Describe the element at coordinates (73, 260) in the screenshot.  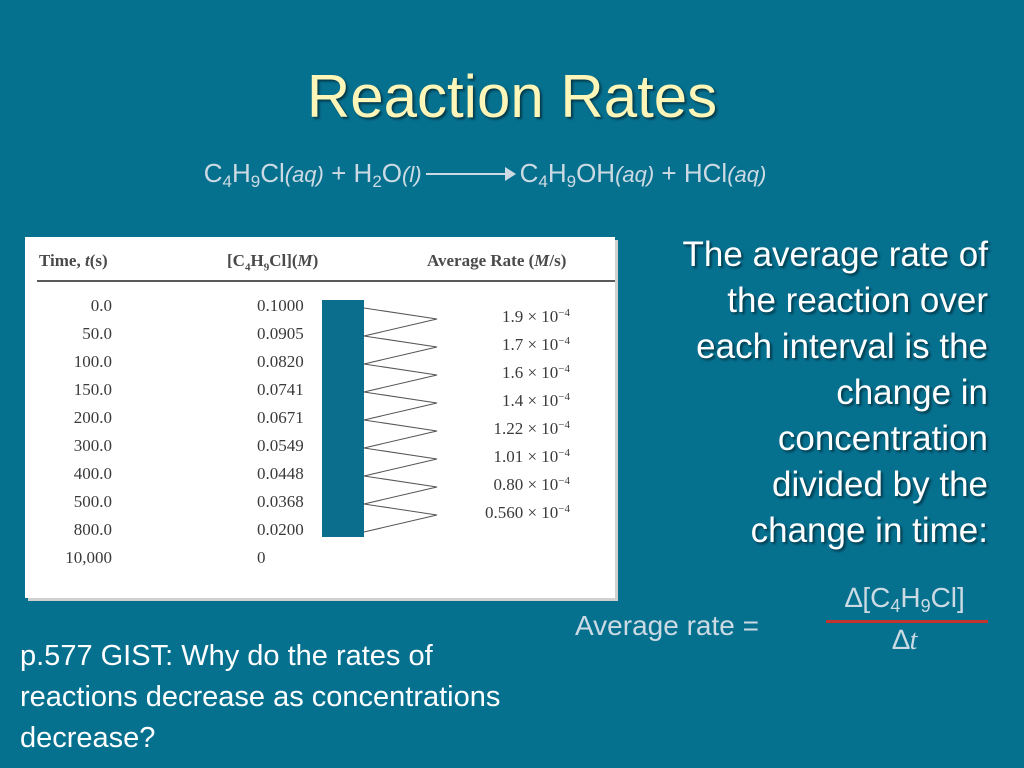
I see `header-time: Time, t(s)` at that location.